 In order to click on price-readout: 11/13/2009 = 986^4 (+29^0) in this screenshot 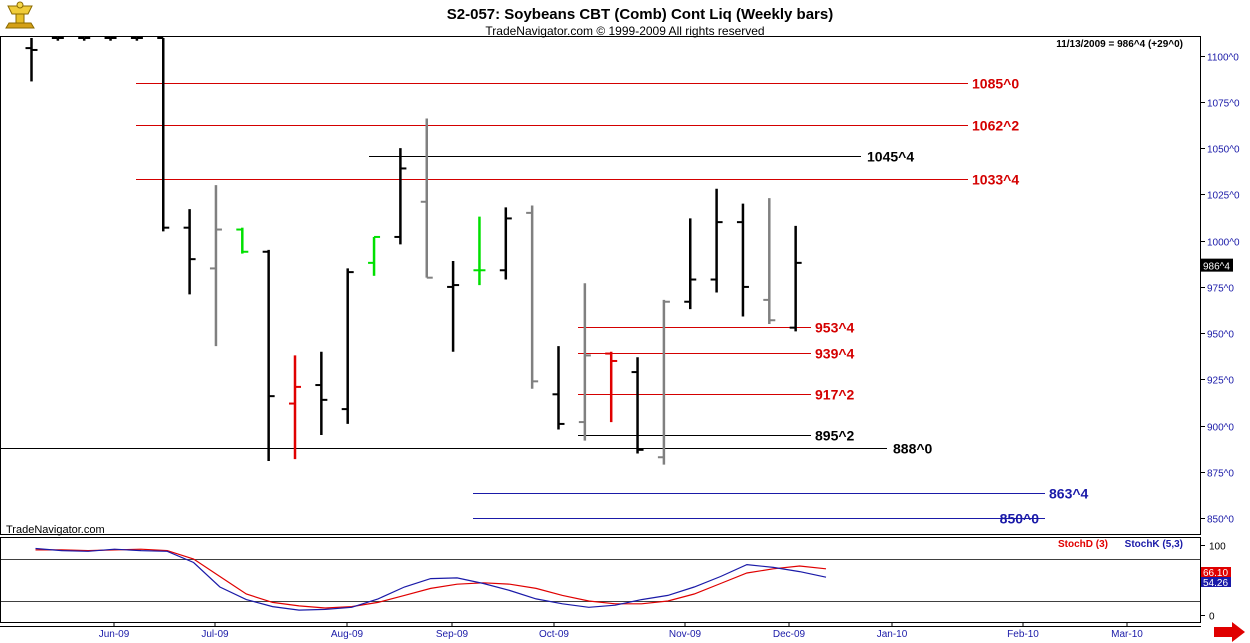, I will do `click(1119, 44)`.